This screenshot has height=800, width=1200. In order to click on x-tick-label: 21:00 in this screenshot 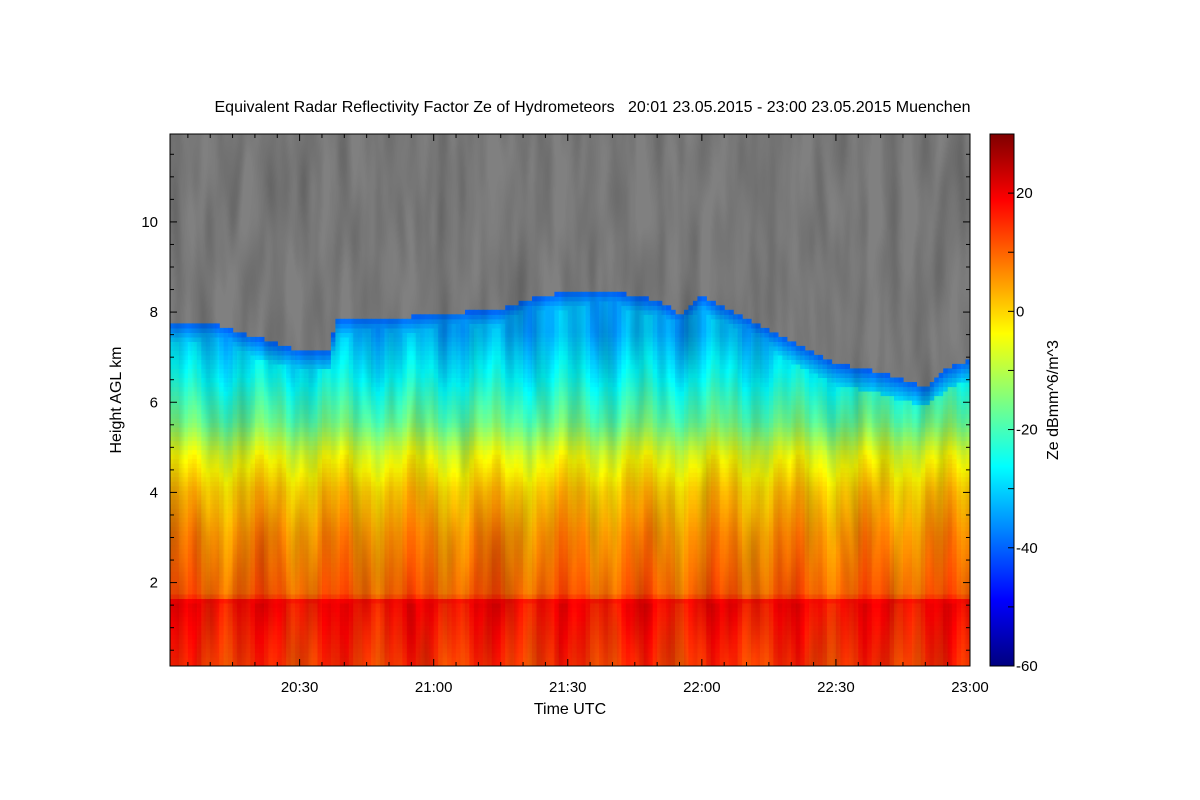, I will do `click(434, 687)`.